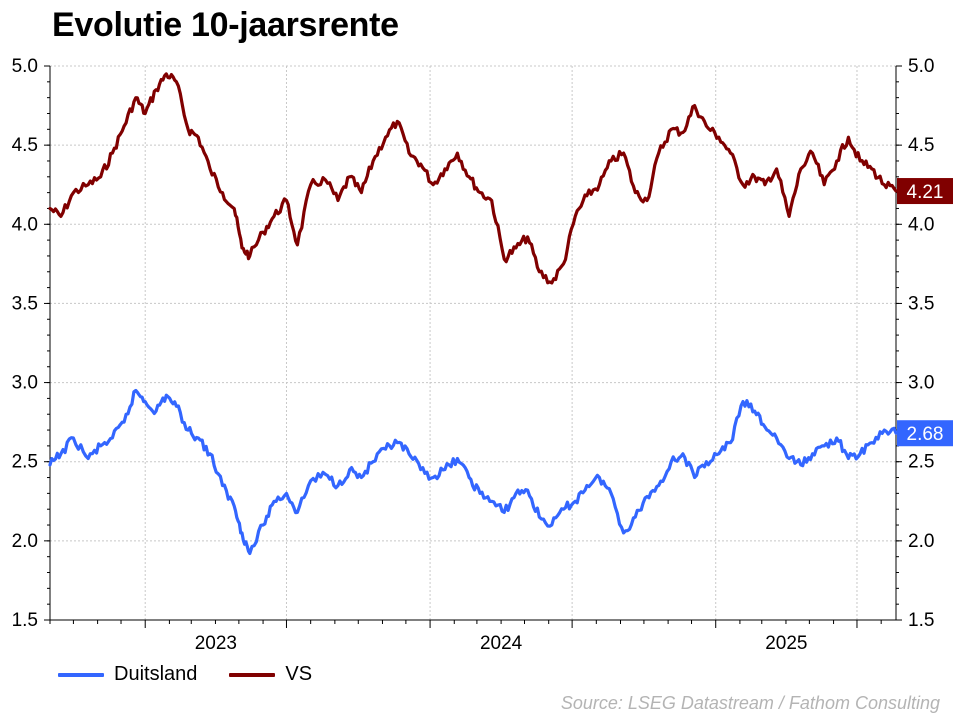  I want to click on y-tick-label-right: 2.0, so click(921, 541).